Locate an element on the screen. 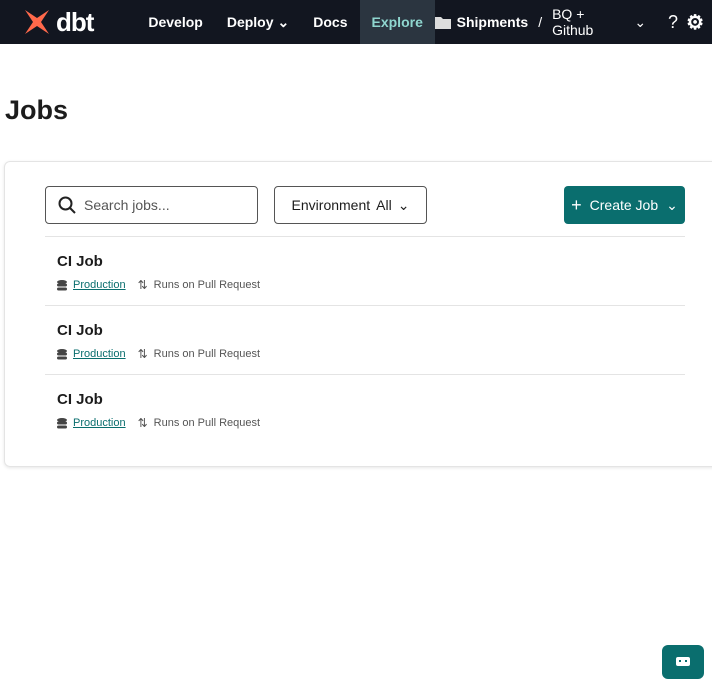 The width and height of the screenshot is (712, 679). chat-bot-icon is located at coordinates (683, 661).